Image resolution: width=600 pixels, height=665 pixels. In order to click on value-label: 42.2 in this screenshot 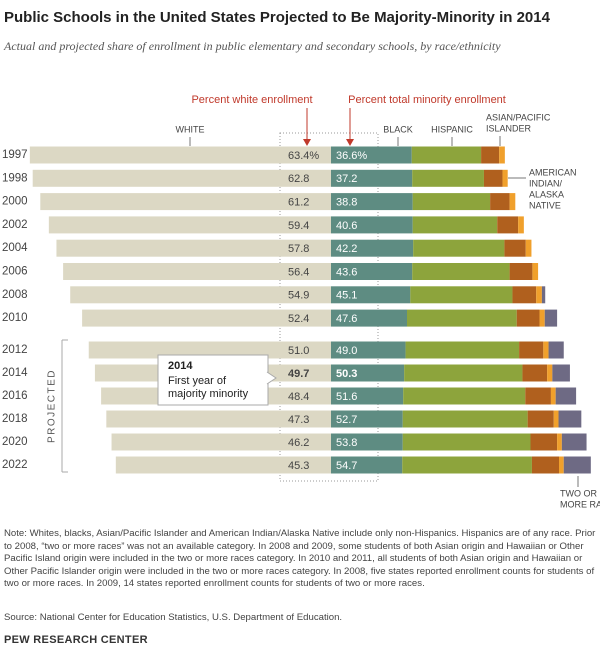, I will do `click(346, 249)`.